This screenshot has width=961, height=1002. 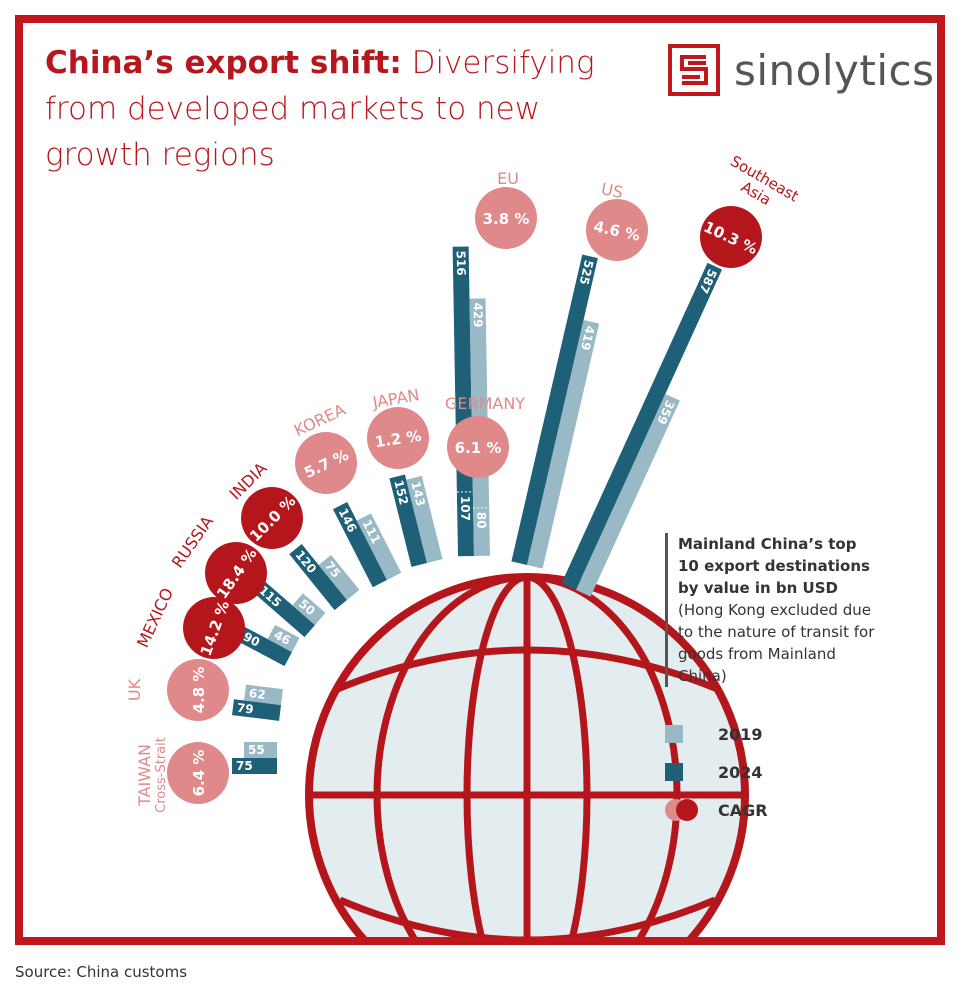 What do you see at coordinates (257, 694) in the screenshot?
I see `value-label-2019-uk: 62` at bounding box center [257, 694].